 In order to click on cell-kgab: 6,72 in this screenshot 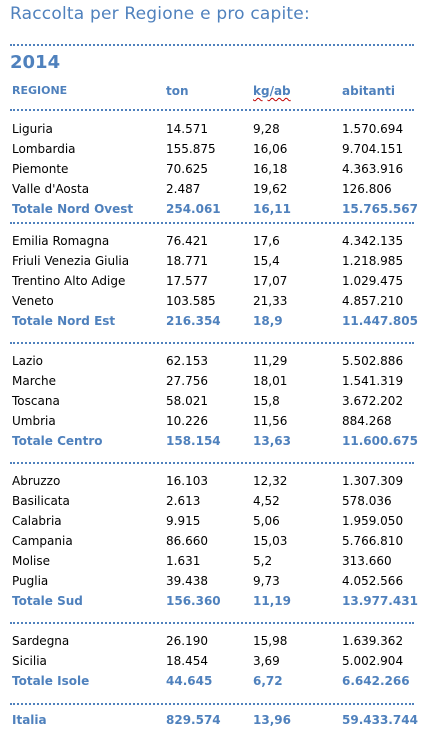, I will do `click(268, 681)`.